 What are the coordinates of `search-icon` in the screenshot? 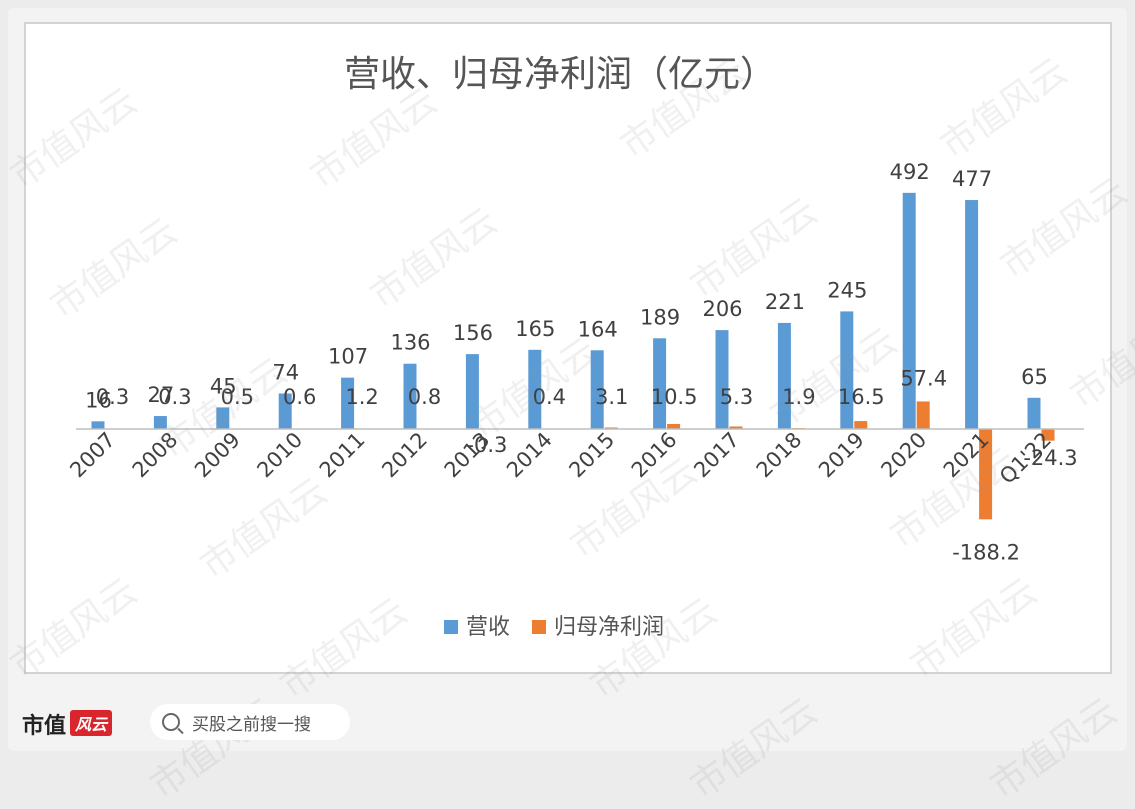 It's located at (171, 722).